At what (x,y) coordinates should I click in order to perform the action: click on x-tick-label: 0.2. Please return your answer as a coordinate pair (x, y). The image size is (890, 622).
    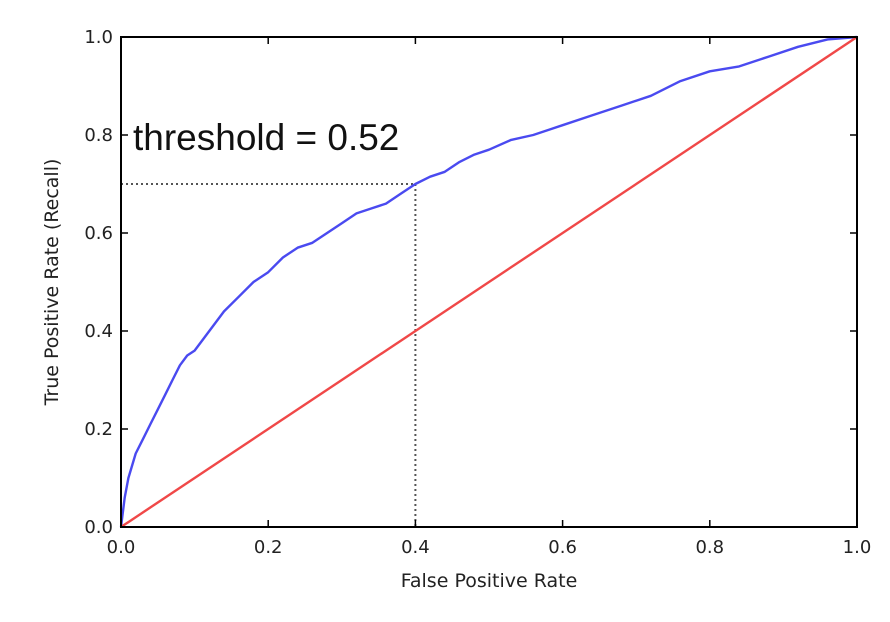
    Looking at the image, I should click on (268, 547).